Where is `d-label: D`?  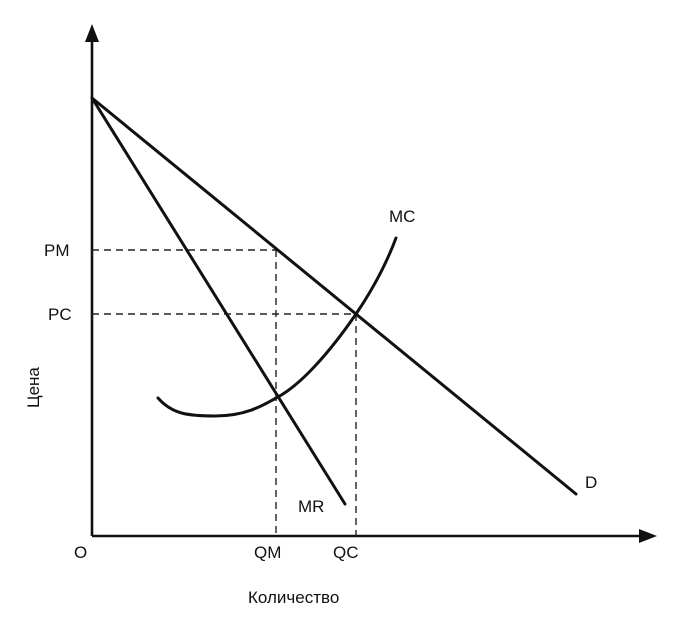
d-label: D is located at coordinates (591, 482).